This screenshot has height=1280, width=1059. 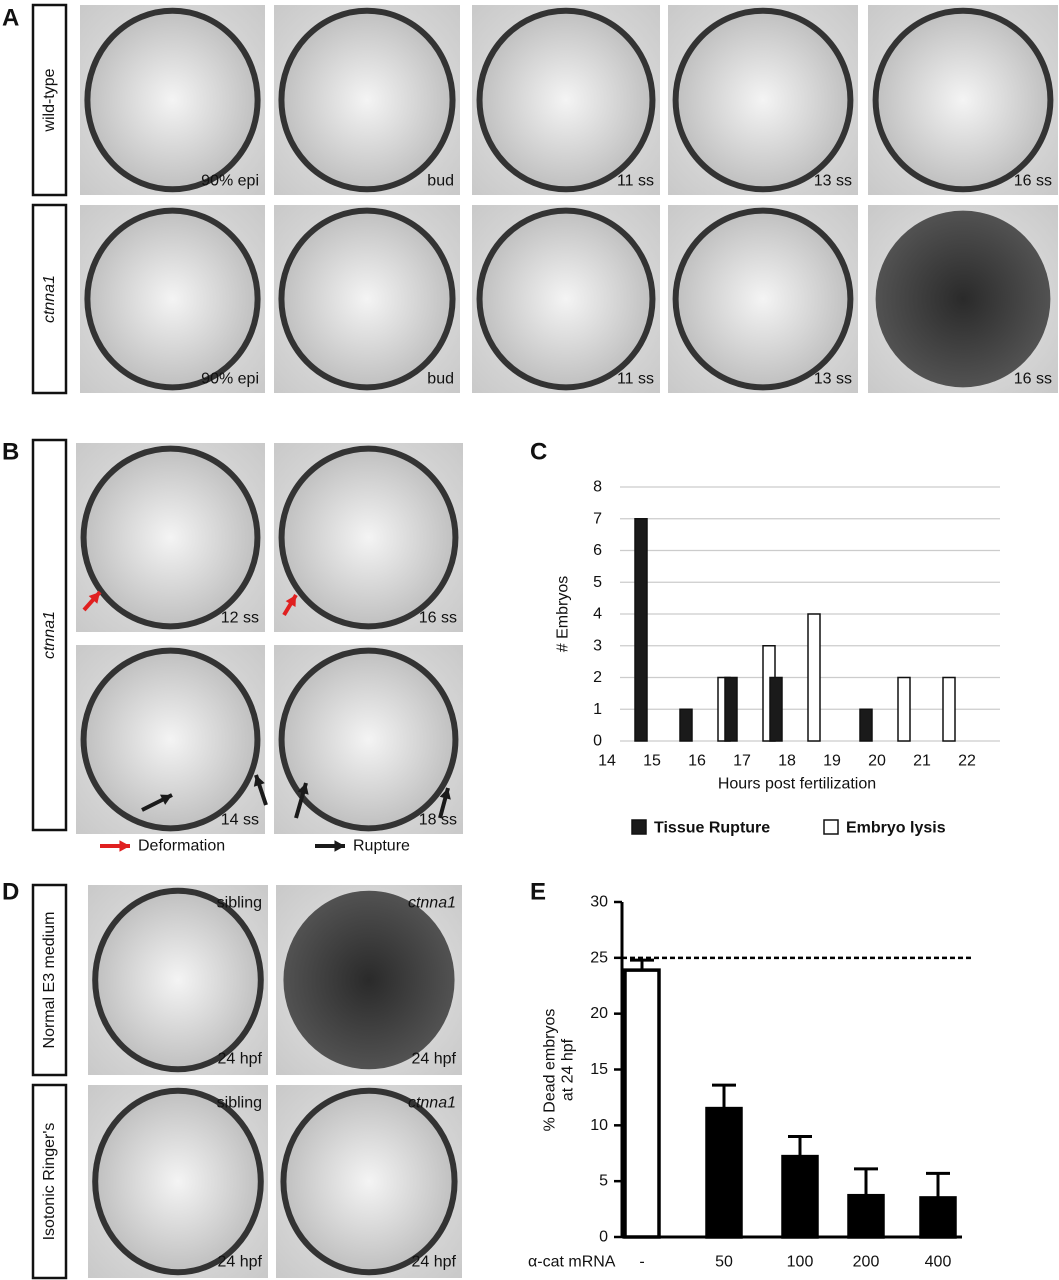 I want to click on x-tick-label: 21, so click(x=922, y=761).